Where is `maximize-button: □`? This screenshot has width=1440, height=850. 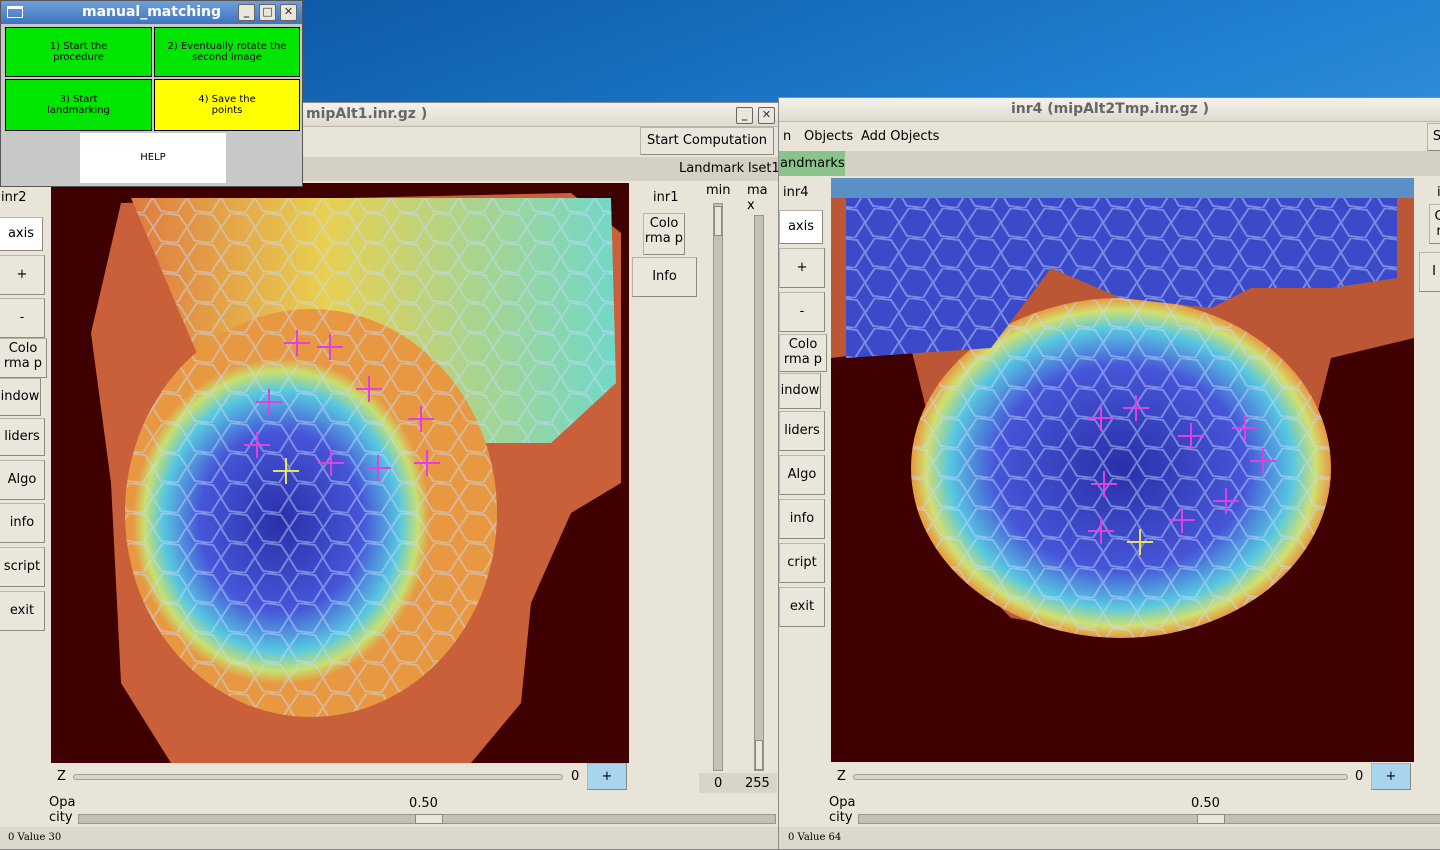
maximize-button: □ is located at coordinates (267, 12).